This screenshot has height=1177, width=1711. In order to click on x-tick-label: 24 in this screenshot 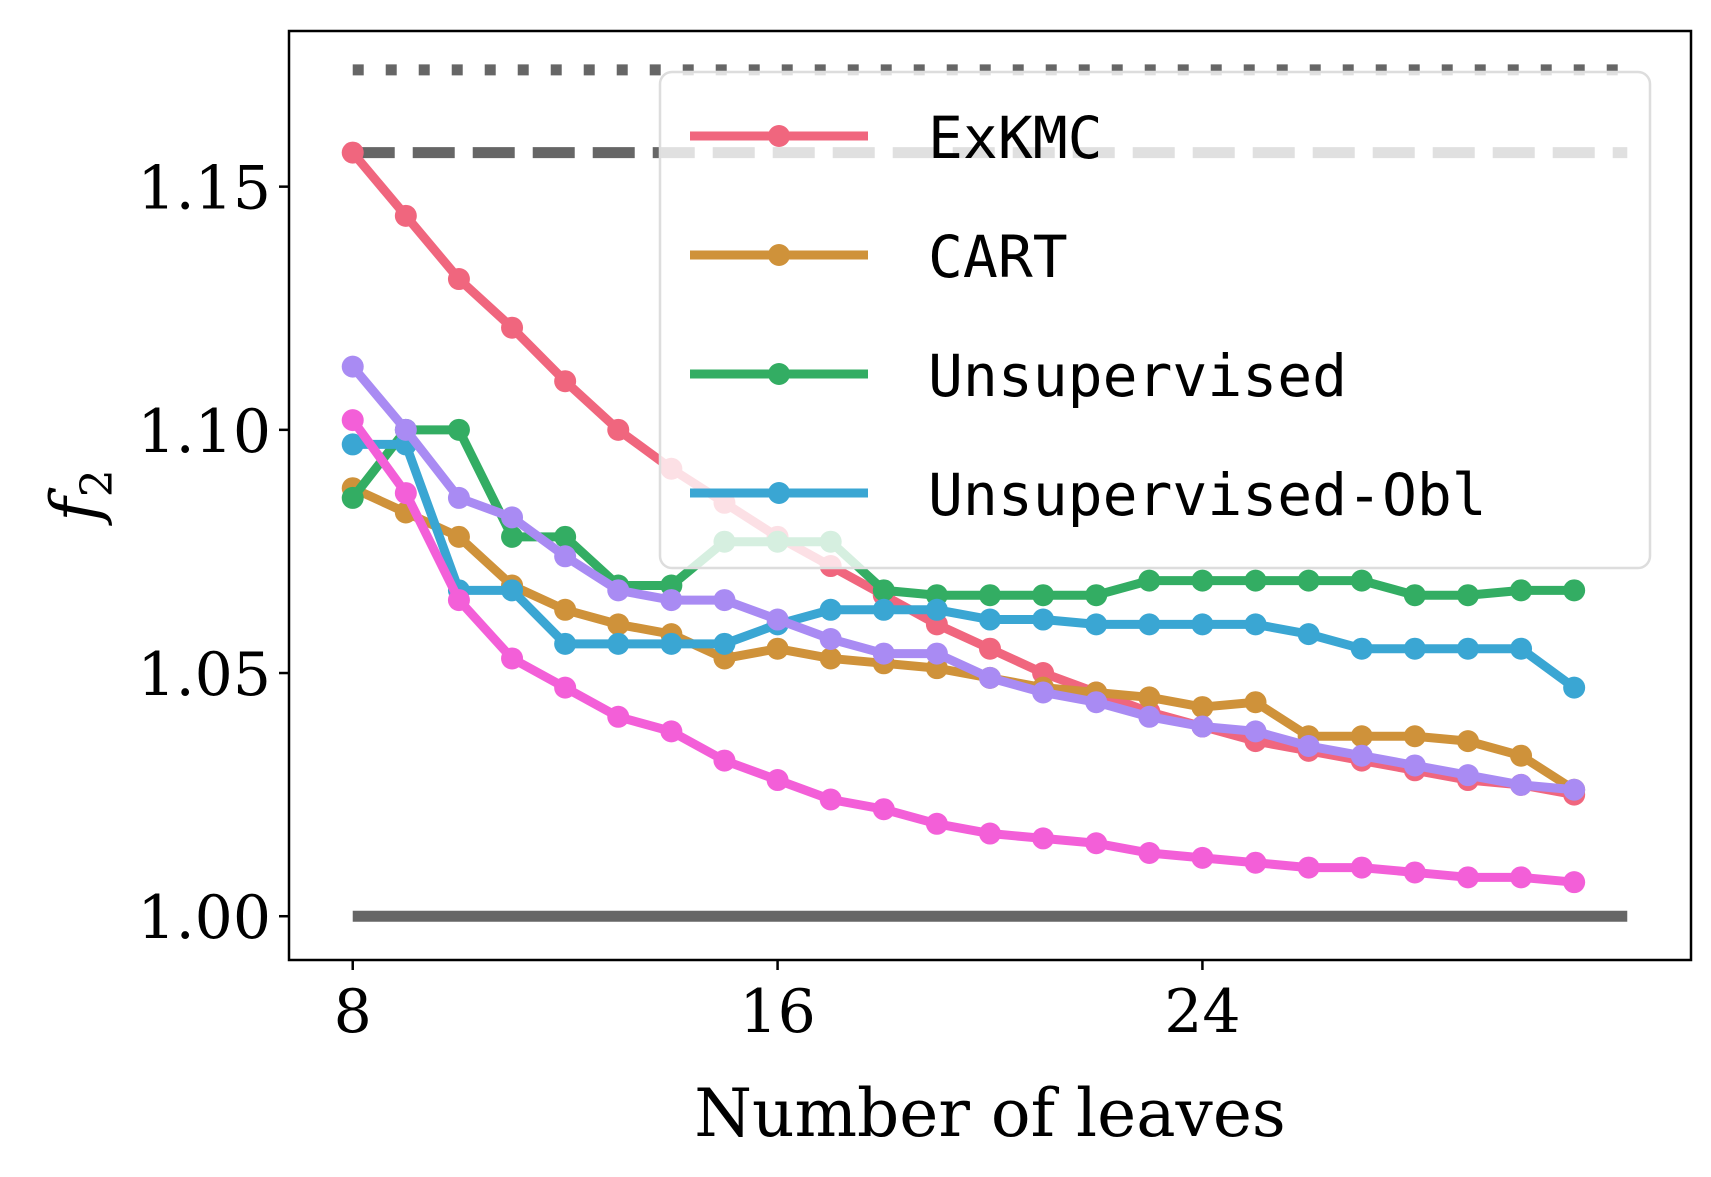, I will do `click(1202, 1012)`.